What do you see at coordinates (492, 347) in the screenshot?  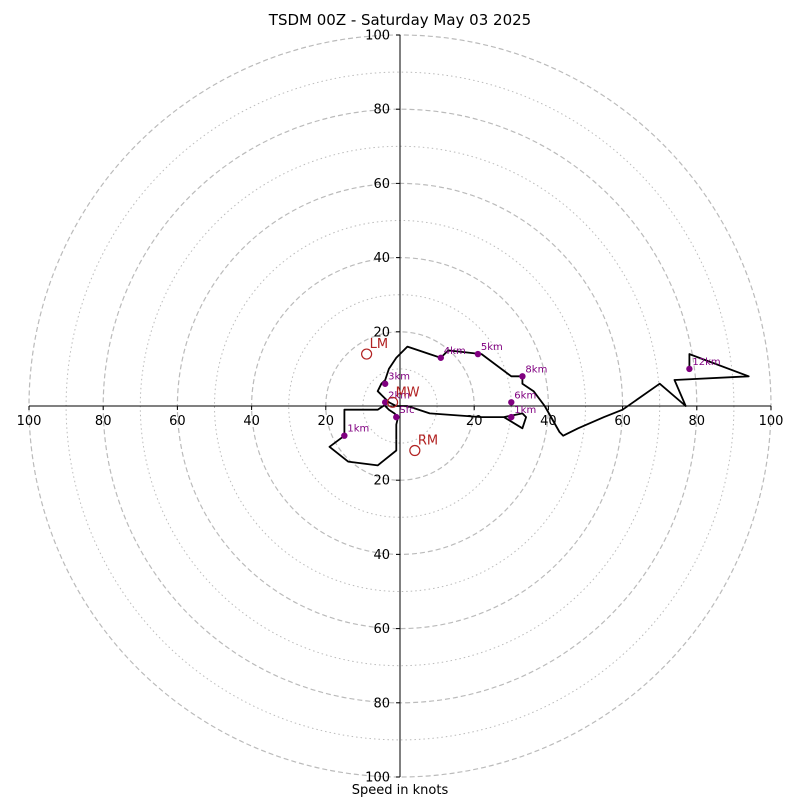 I see `height-marker-label: 5km` at bounding box center [492, 347].